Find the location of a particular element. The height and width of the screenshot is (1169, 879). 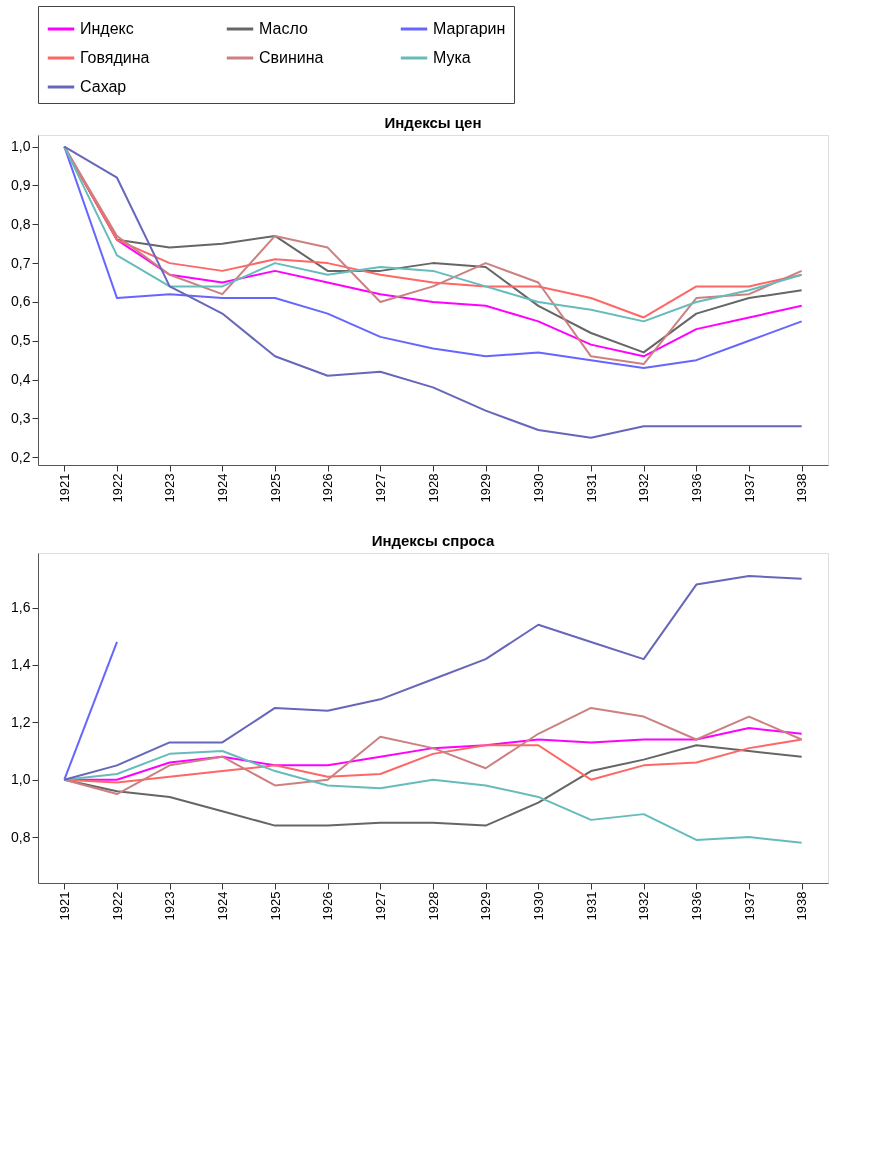

y-tick-label: 1,4 is located at coordinates (21, 664).